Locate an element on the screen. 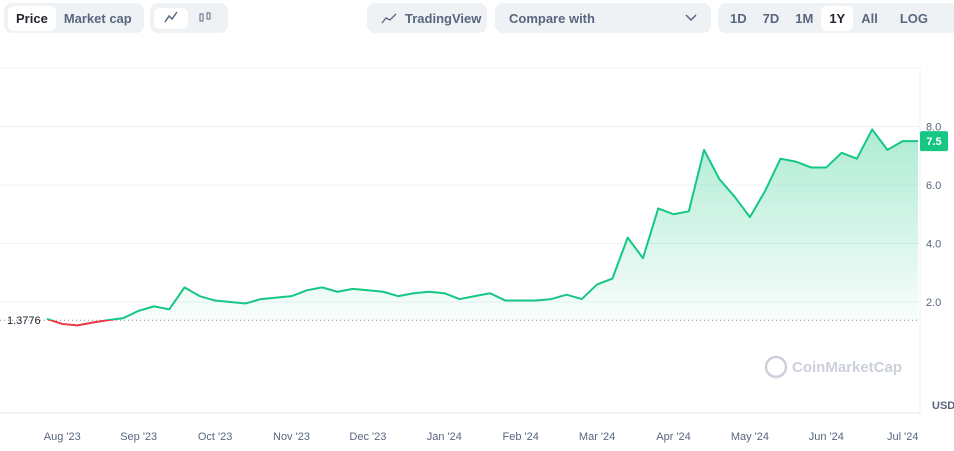  price-tabs: Price Market cap is located at coordinates (74, 18).